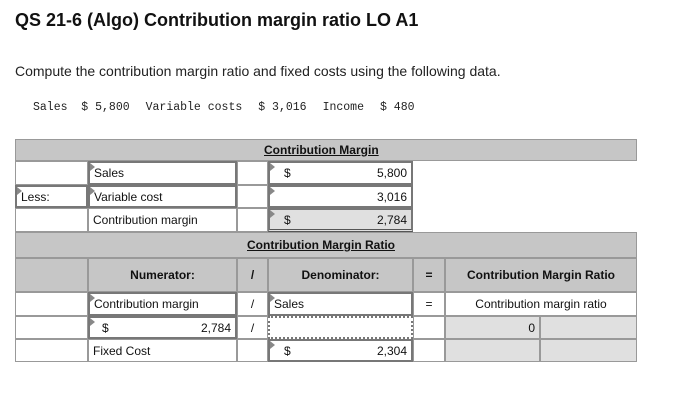  What do you see at coordinates (340, 350) in the screenshot?
I see `fixed-cost-value-input: $2,304` at bounding box center [340, 350].